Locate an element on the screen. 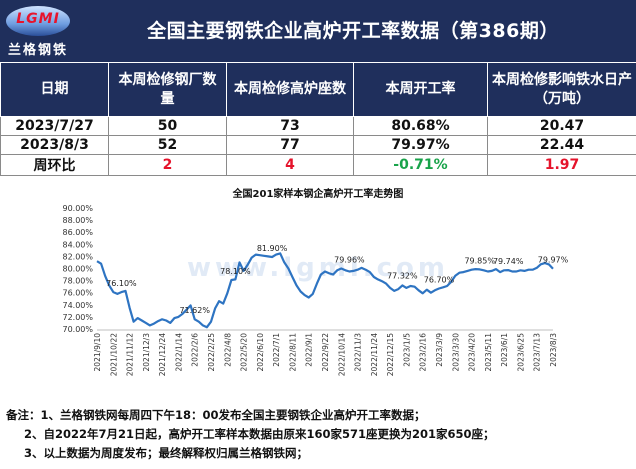 This screenshot has width=636, height=469. x-tick-label: 2023/3/30 is located at coordinates (455, 352).